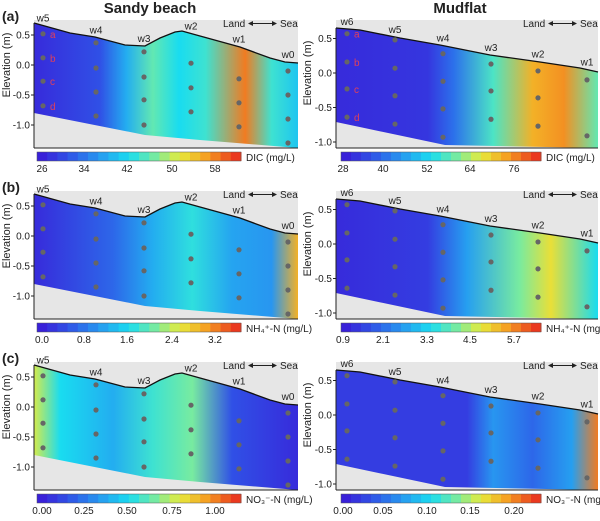 Image resolution: width=600 pixels, height=521 pixels. What do you see at coordinates (395, 372) in the screenshot?
I see `well-label: w5` at bounding box center [395, 372].